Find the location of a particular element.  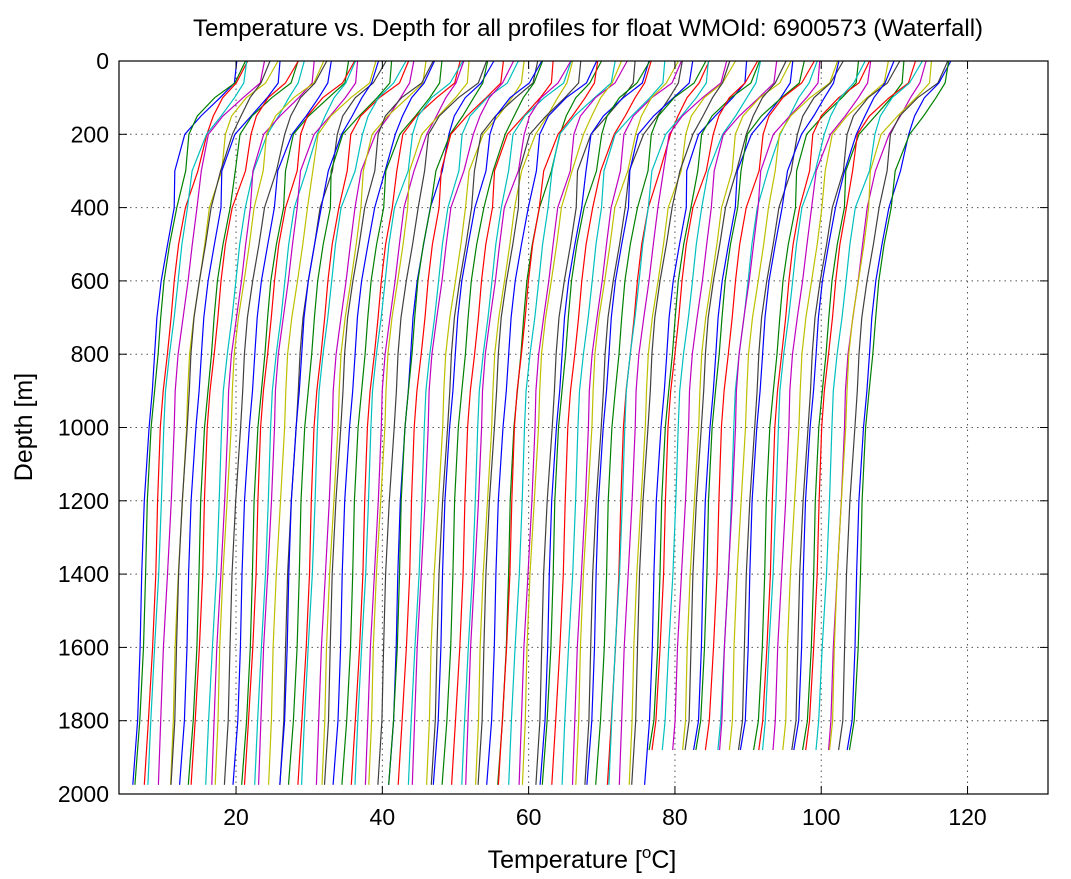

y-tick-label: 1800 is located at coordinates (83, 721).